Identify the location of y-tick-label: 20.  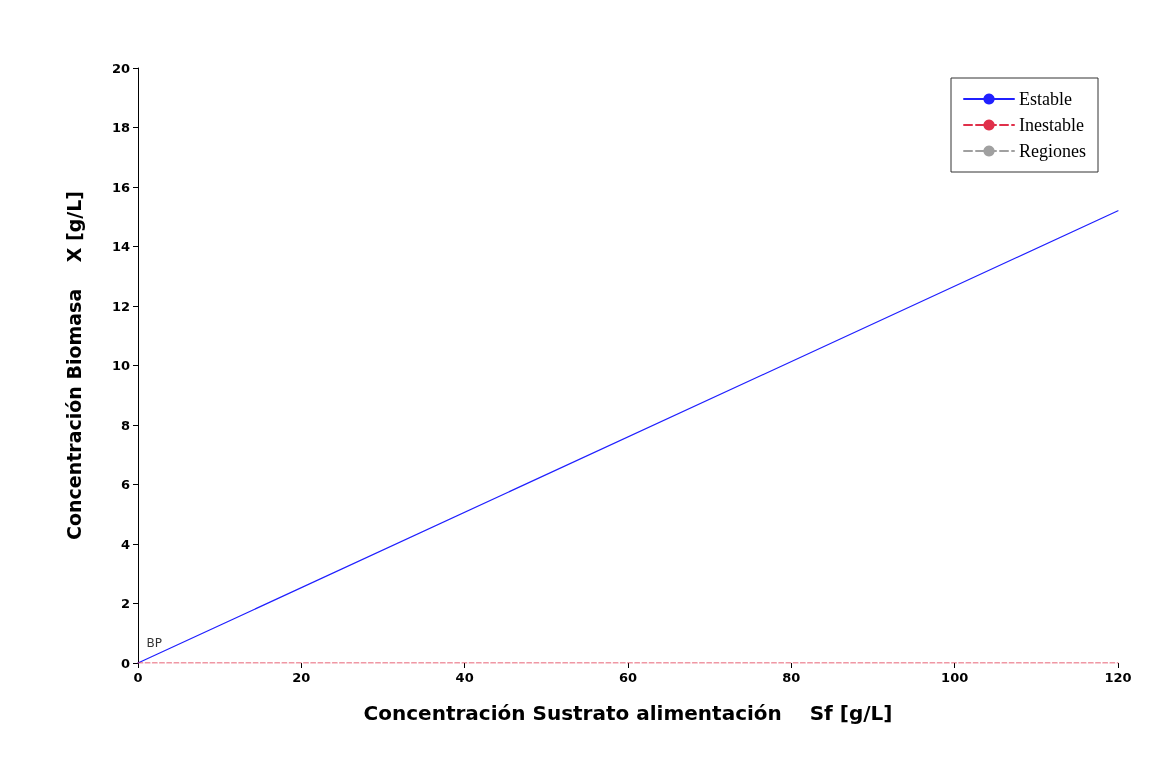
(120, 68).